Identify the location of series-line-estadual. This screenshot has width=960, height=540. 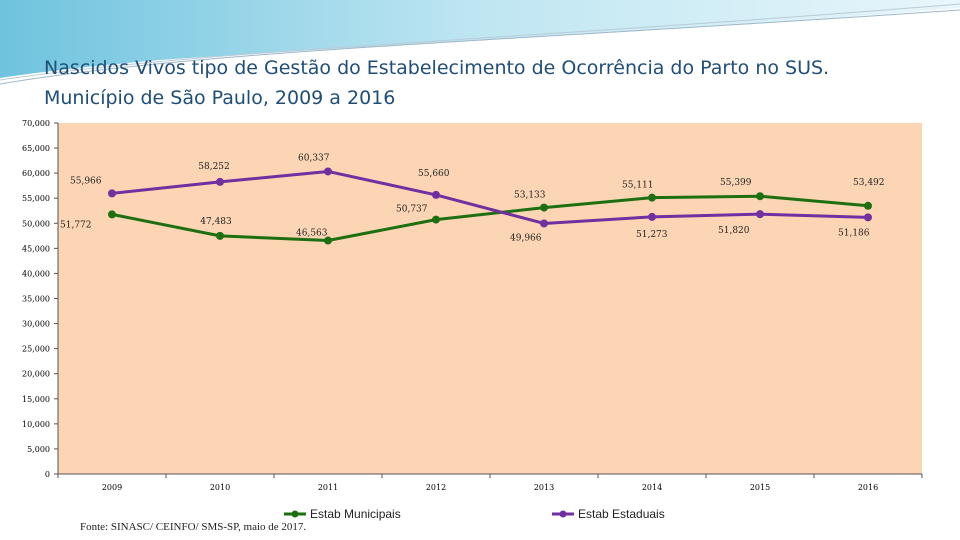
(490, 197).